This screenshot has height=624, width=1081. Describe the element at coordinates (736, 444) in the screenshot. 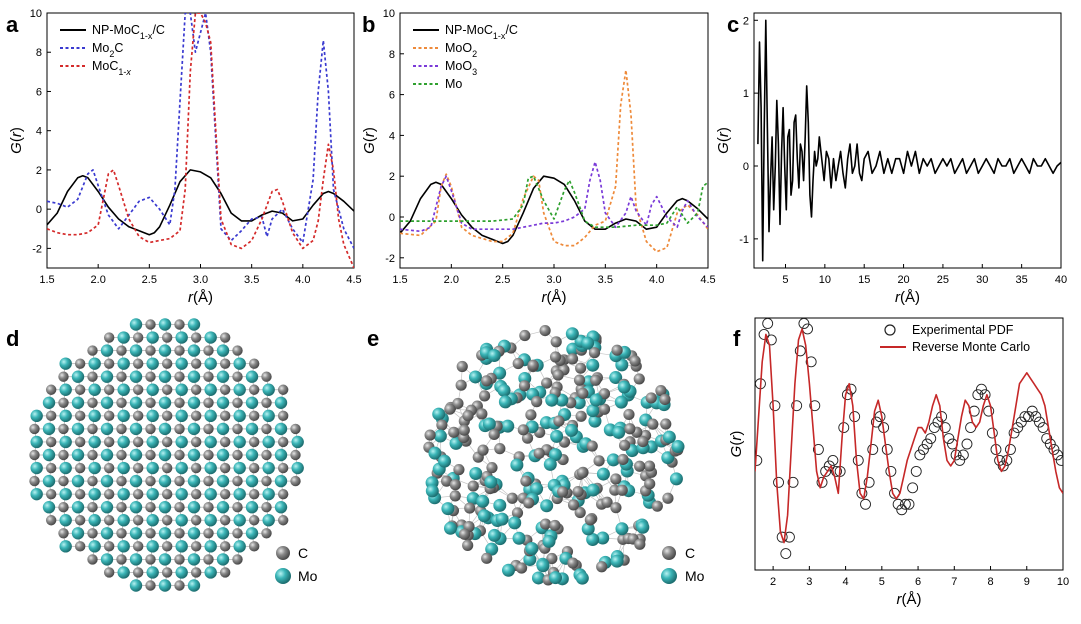

I see `y-axis-label: G(r)` at that location.